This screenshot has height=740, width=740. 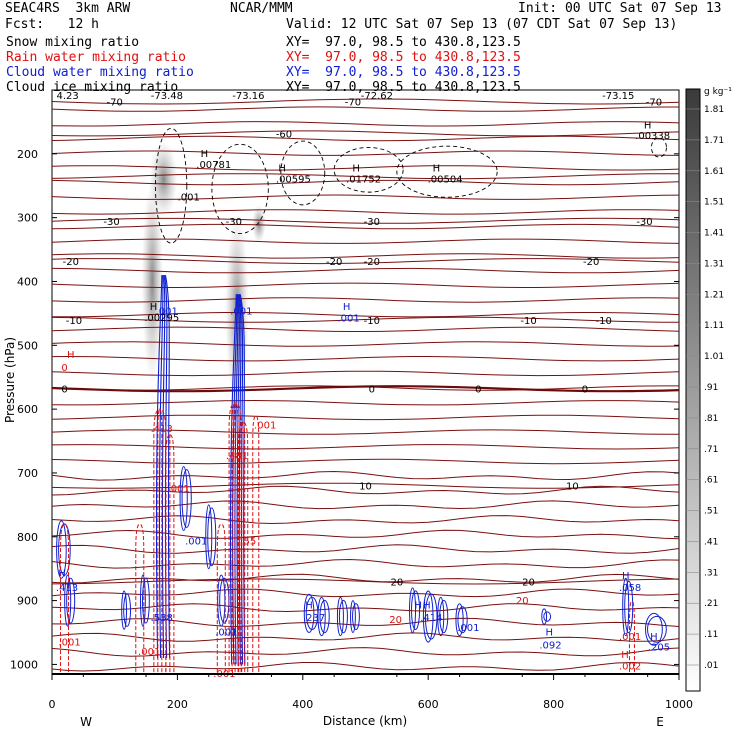 What do you see at coordinates (363, 180) in the screenshot?
I see `contour-value-label: .01752` at bounding box center [363, 180].